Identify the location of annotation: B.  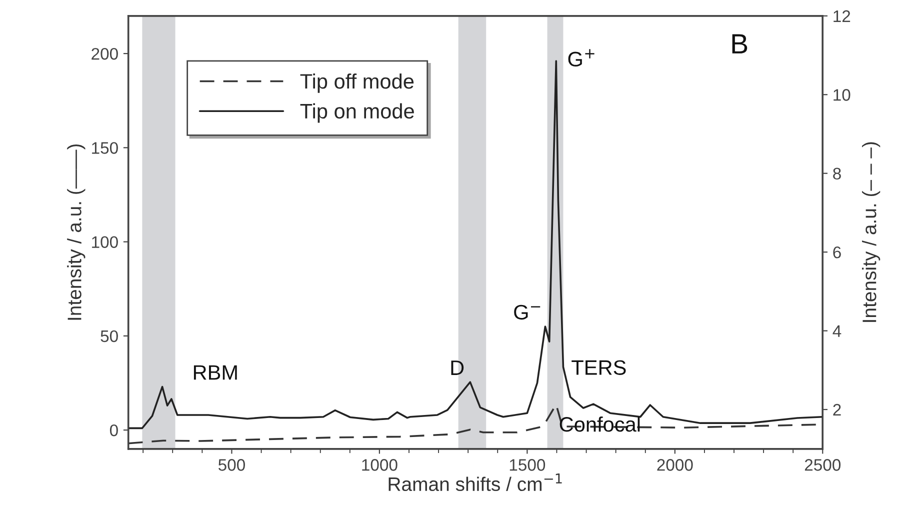
(740, 44).